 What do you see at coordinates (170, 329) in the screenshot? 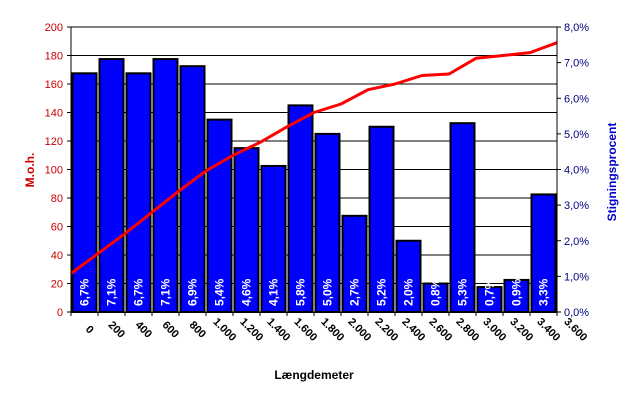
I see `x-tick-label: 600` at bounding box center [170, 329].